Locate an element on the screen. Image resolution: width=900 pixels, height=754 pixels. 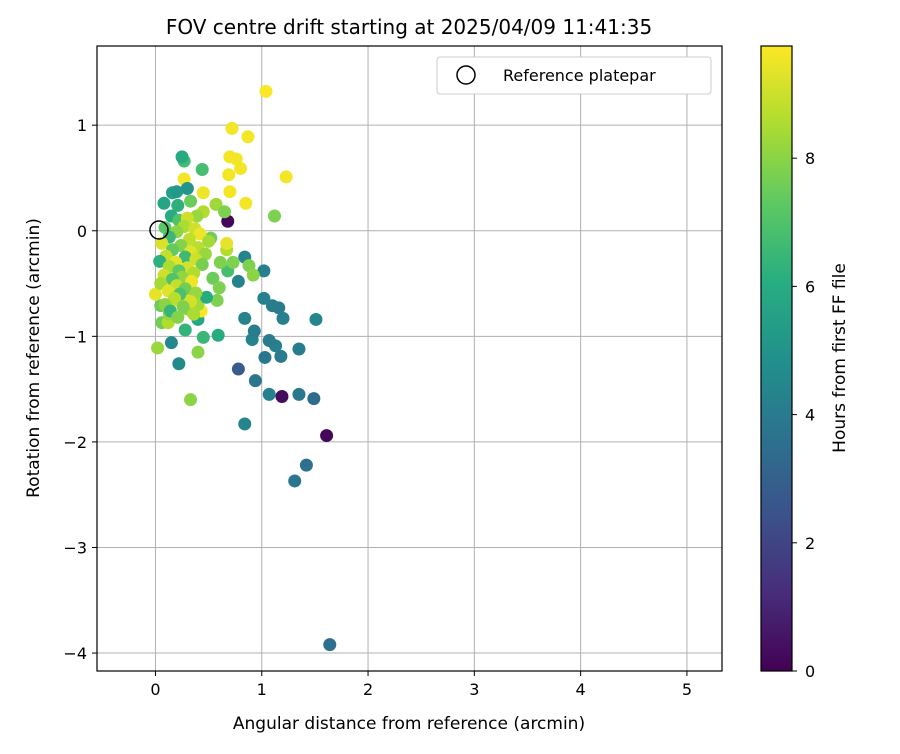
colorbar-gradient is located at coordinates (776, 358).